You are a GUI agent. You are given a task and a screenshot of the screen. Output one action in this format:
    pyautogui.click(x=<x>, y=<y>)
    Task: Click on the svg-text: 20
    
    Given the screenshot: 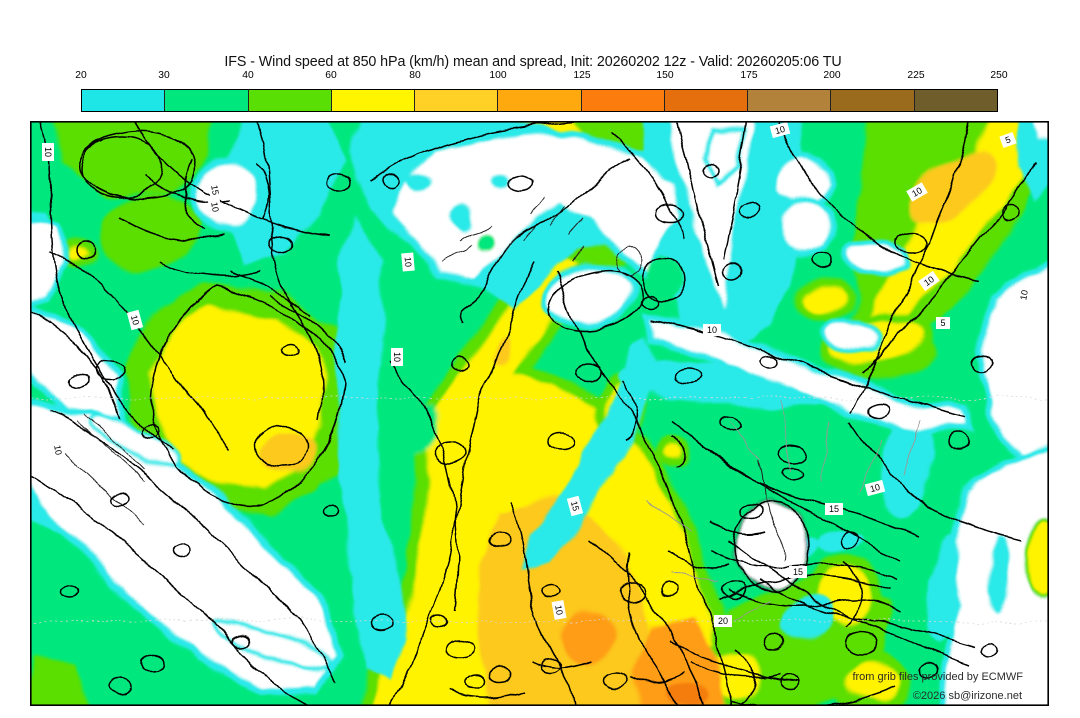 What is the action you would take?
    pyautogui.click(x=723, y=621)
    